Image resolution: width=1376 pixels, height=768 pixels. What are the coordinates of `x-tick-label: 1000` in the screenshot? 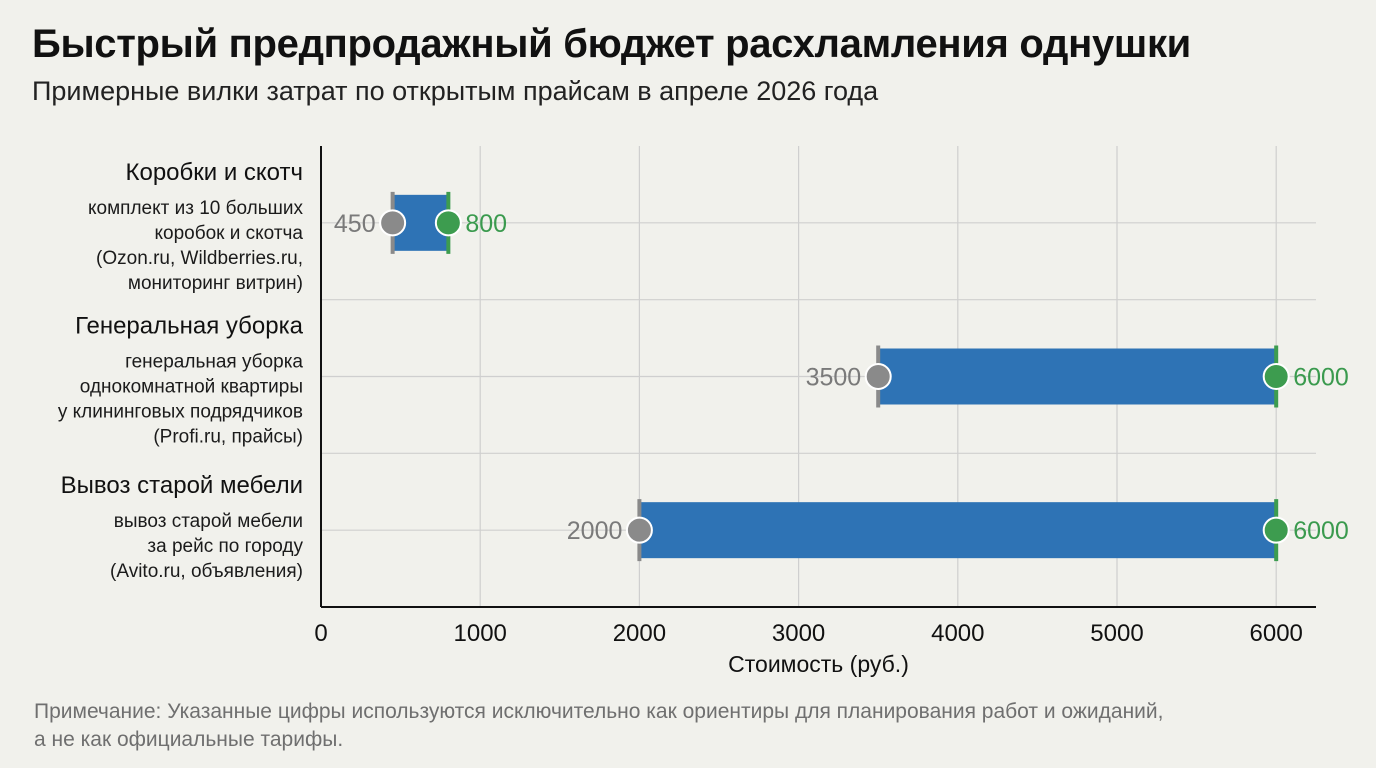 It's located at (480, 633).